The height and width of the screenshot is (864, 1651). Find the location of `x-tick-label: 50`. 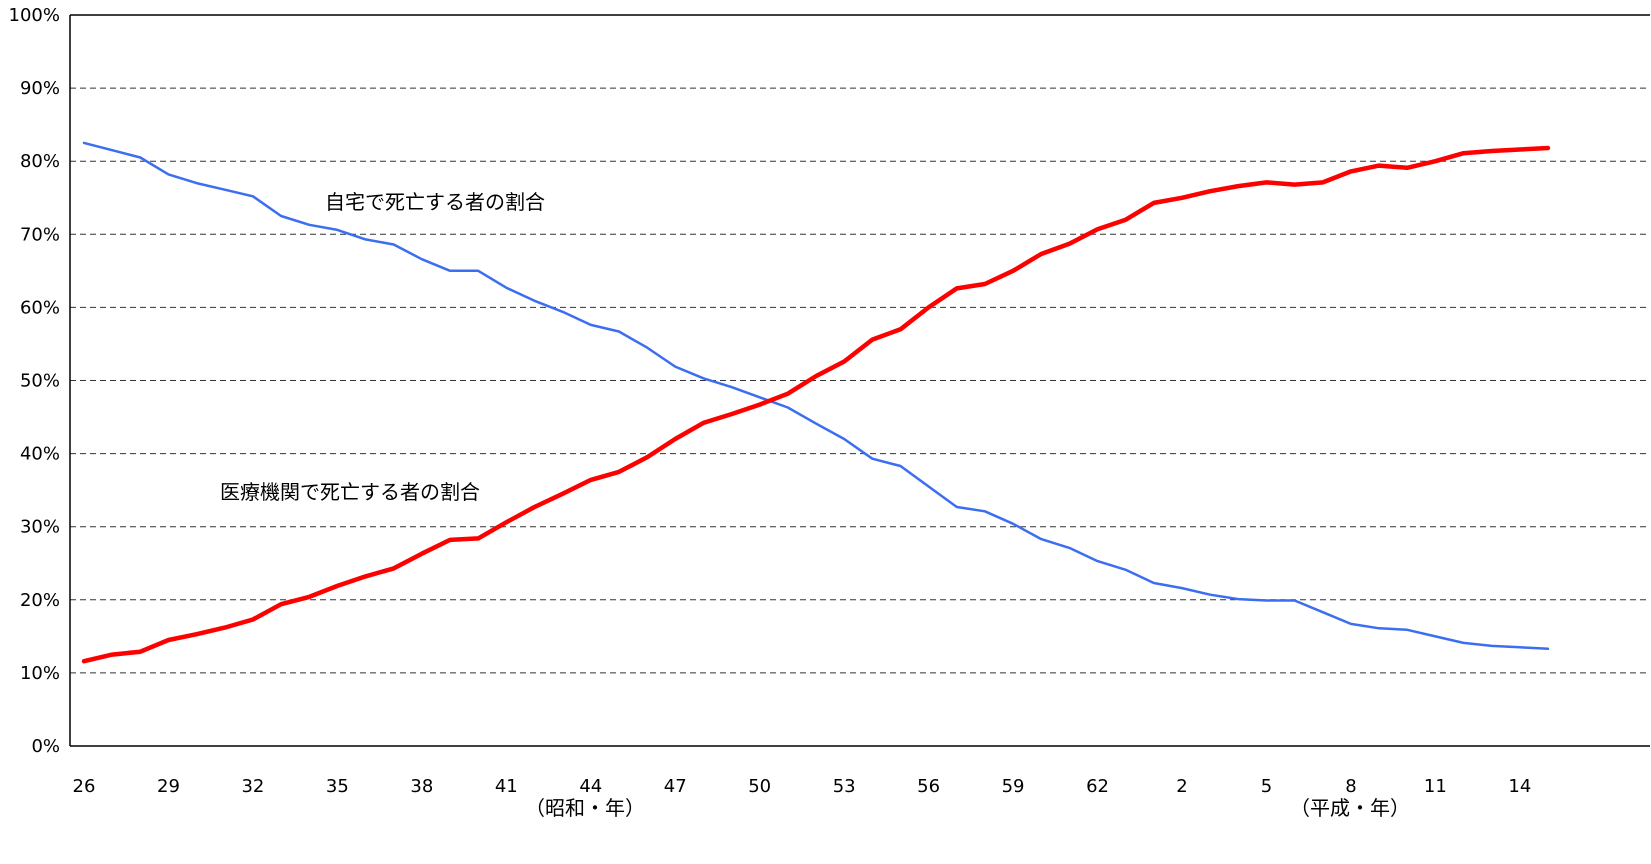

x-tick-label: 50 is located at coordinates (759, 786).